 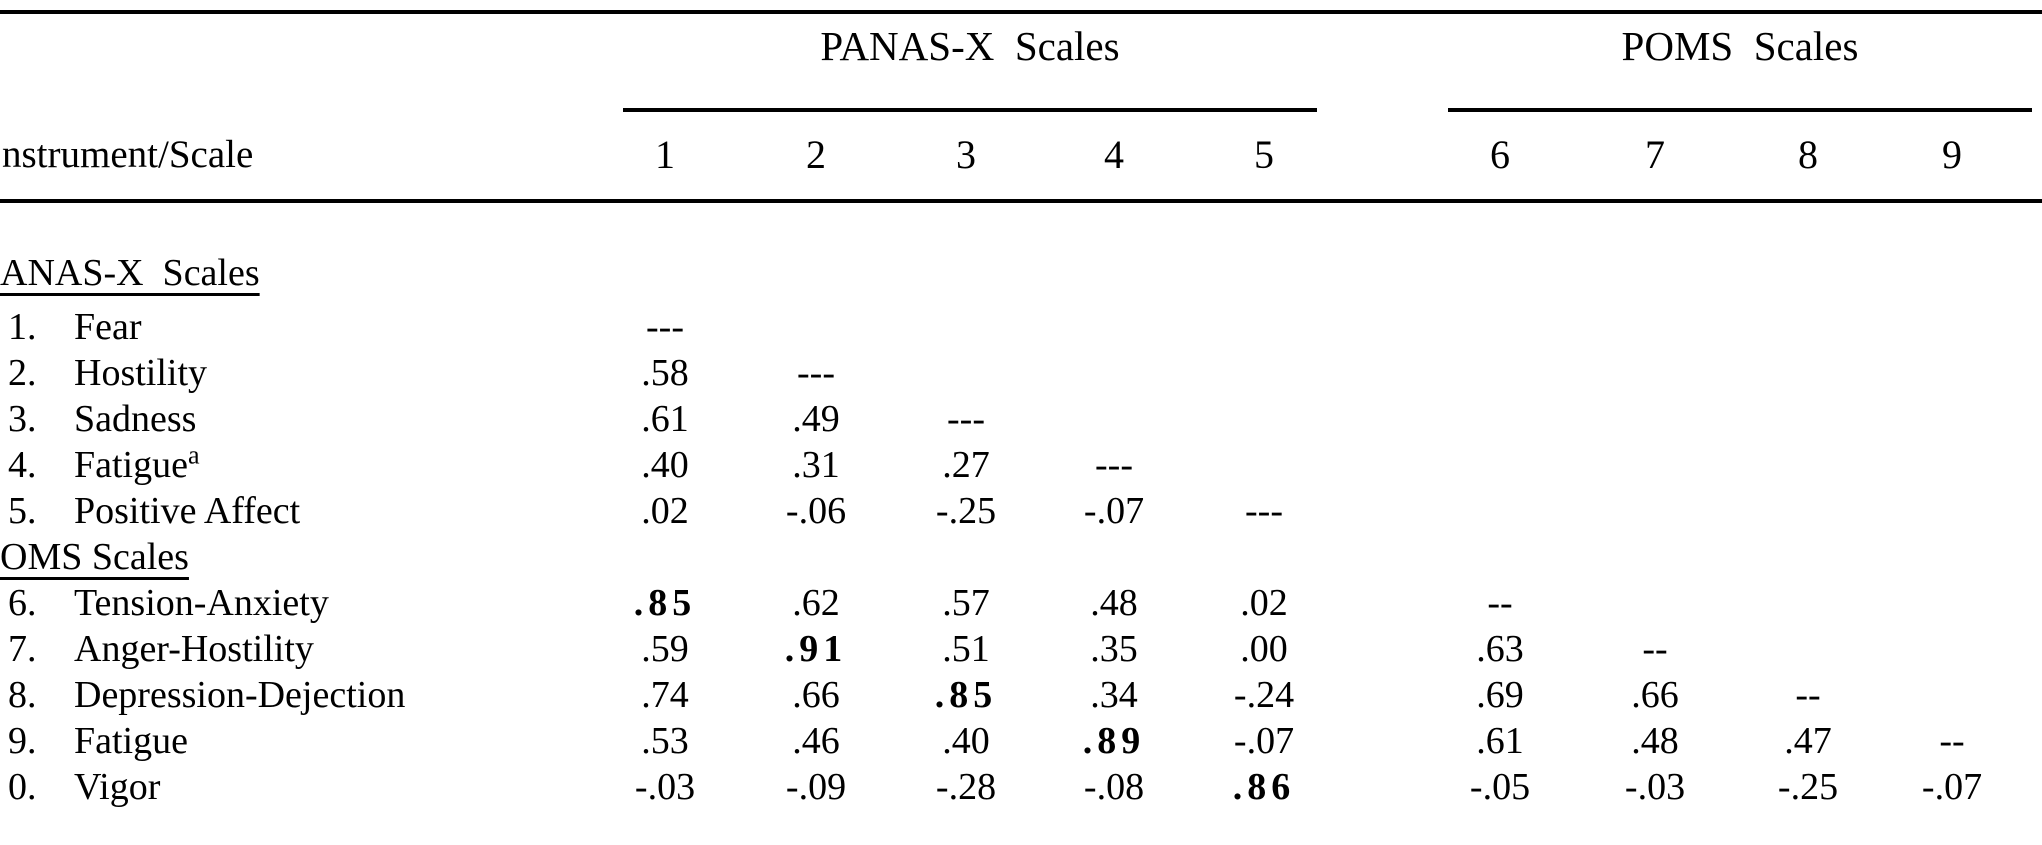 I want to click on corr-cell: -.08, so click(x=1114, y=787).